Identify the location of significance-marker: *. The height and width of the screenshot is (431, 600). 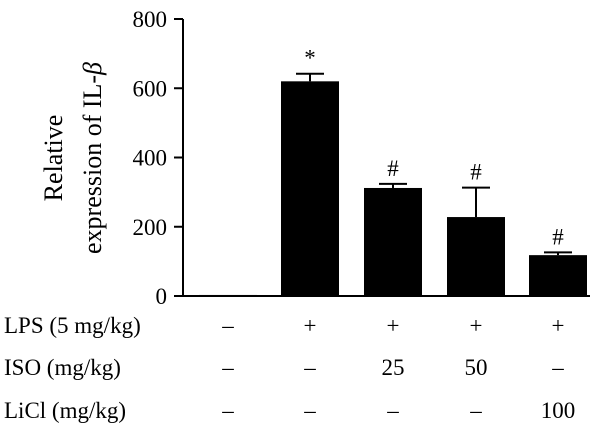
(310, 58).